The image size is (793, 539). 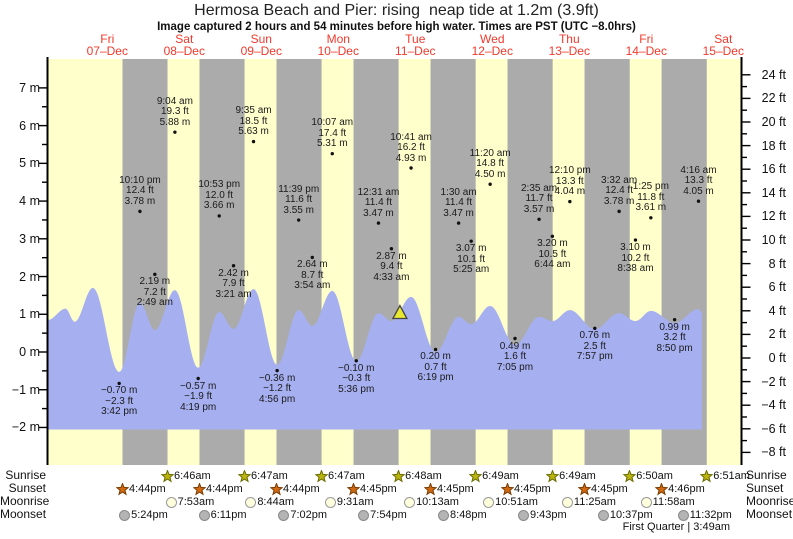 What do you see at coordinates (27, 488) in the screenshot?
I see `astro-row-label-sunset: Sunset` at bounding box center [27, 488].